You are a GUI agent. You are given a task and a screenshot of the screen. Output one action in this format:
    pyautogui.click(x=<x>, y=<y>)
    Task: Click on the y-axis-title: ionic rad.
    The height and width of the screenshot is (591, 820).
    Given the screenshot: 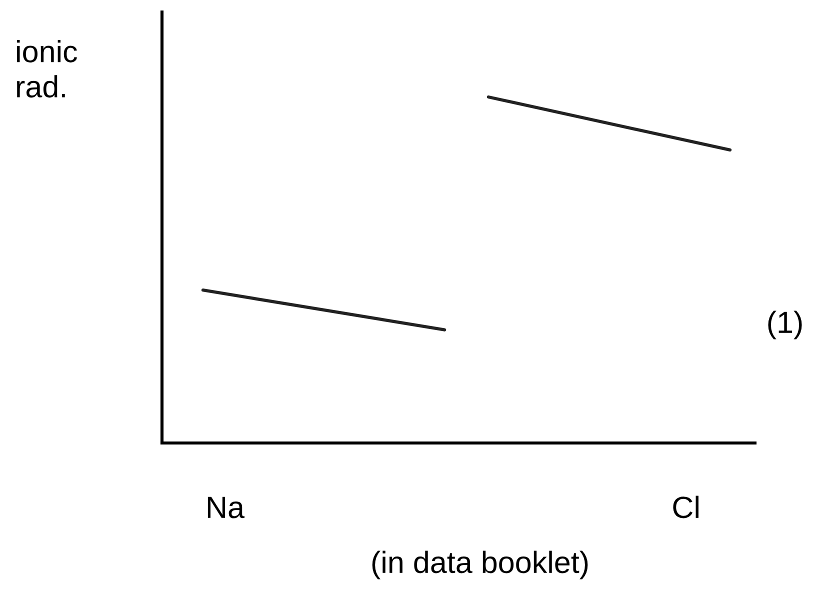 What is the action you would take?
    pyautogui.click(x=47, y=69)
    